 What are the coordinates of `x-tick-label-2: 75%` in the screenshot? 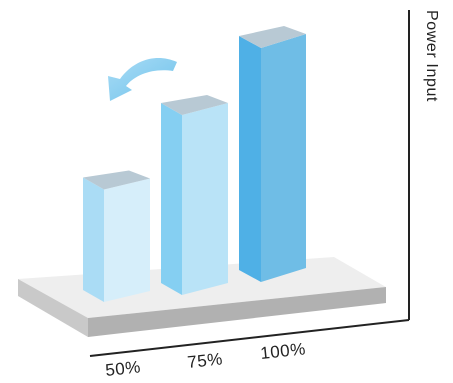 It's located at (204, 360).